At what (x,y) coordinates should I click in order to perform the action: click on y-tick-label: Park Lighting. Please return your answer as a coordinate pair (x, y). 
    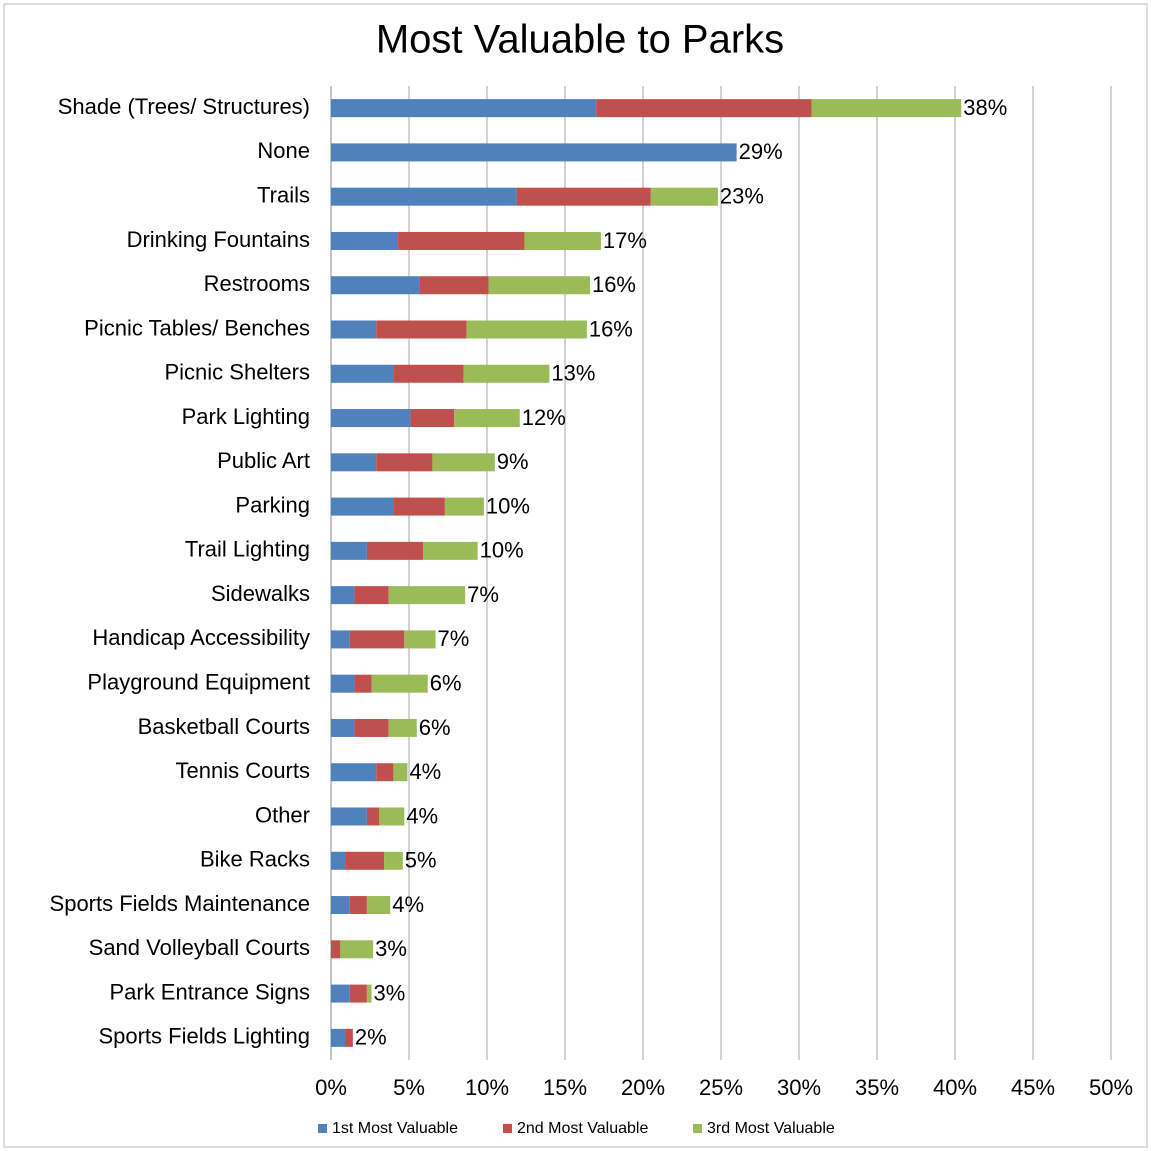
    Looking at the image, I should click on (246, 416).